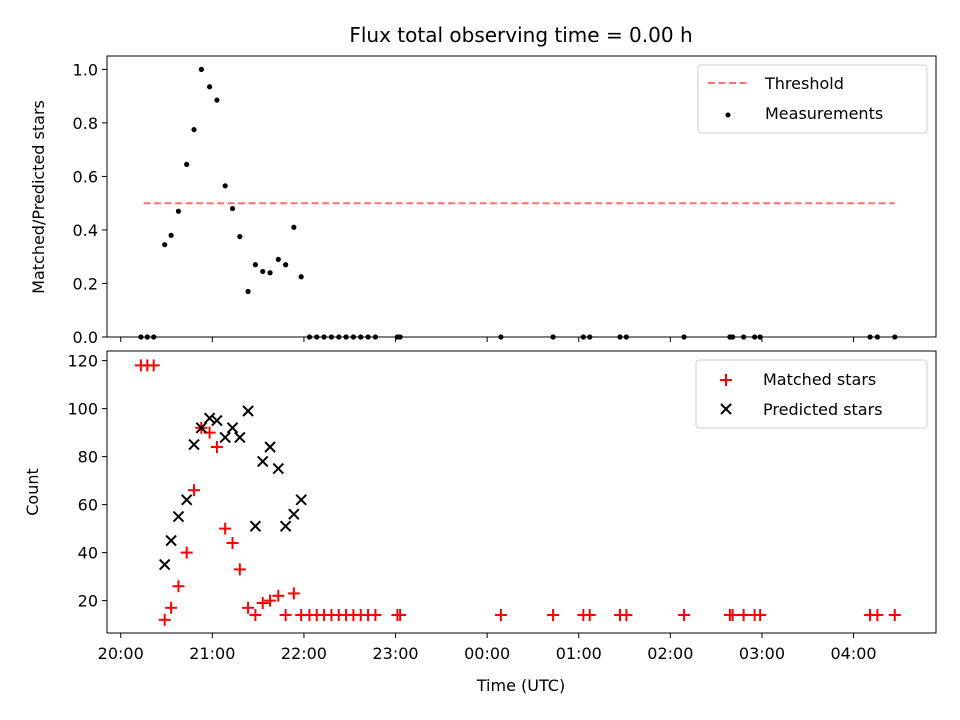  What do you see at coordinates (82, 361) in the screenshot?
I see `counts-y-tick-label: 120` at bounding box center [82, 361].